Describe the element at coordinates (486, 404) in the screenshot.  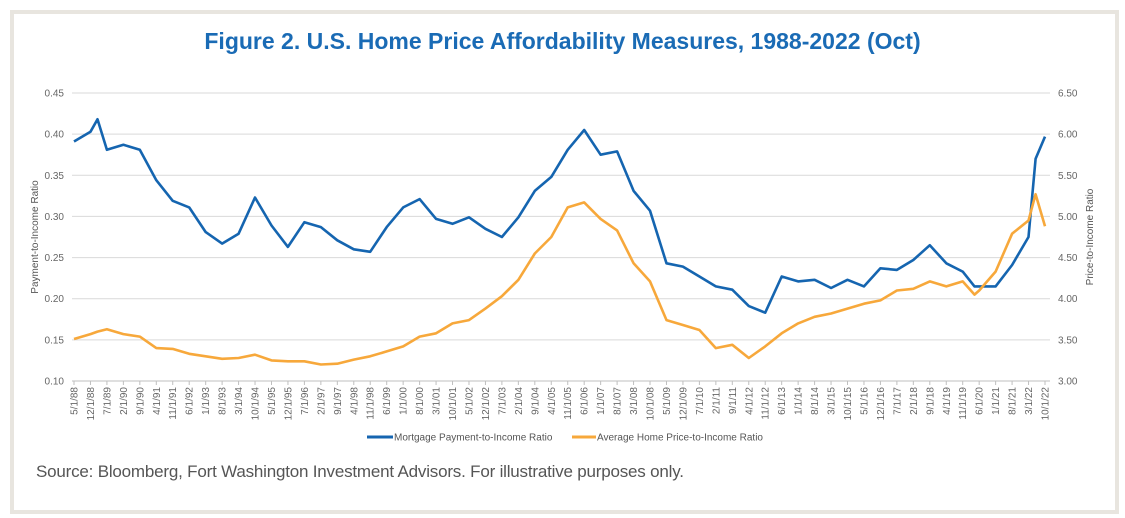
I see `x-tick-label: 12/1/02` at that location.